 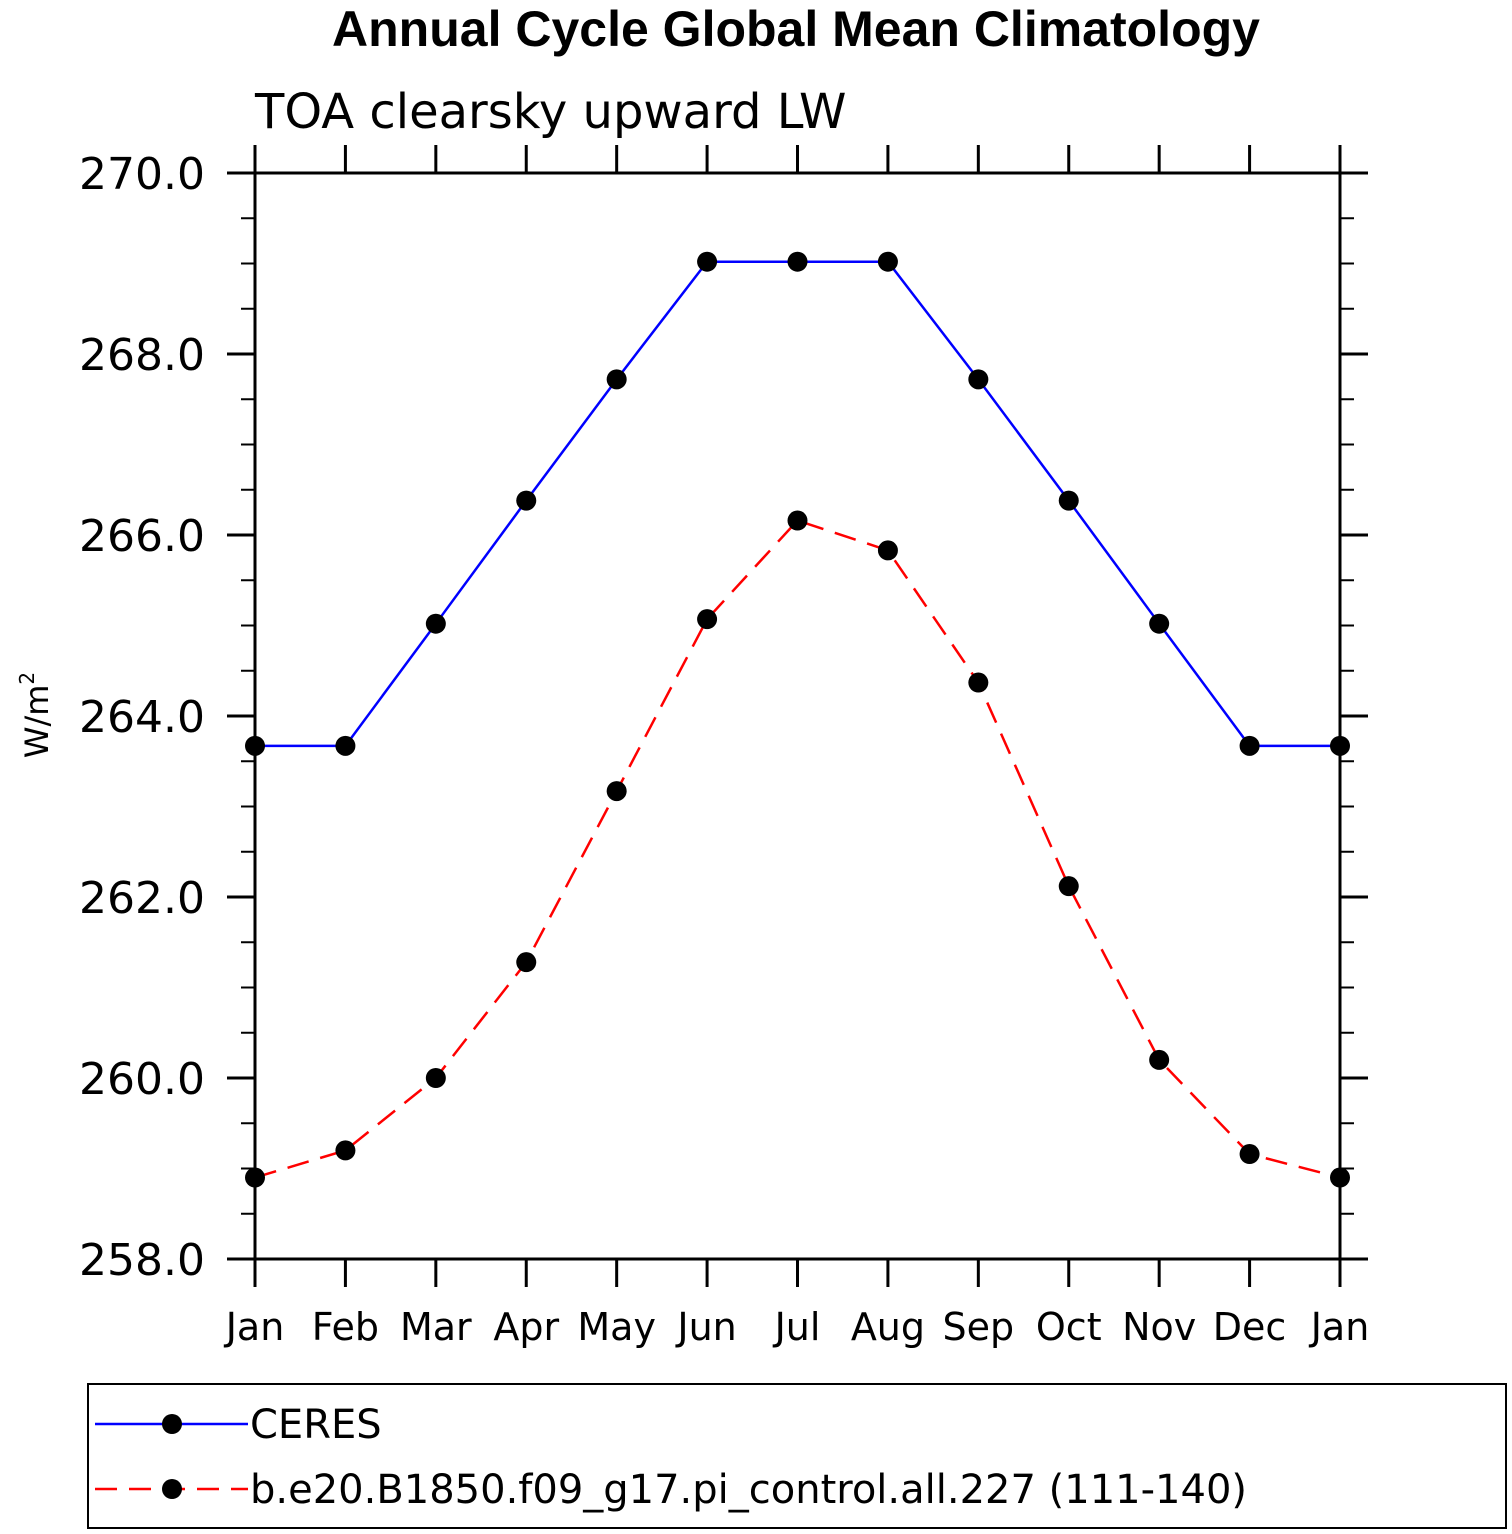 I want to click on legend-label-0: CERES, so click(x=316, y=1425).